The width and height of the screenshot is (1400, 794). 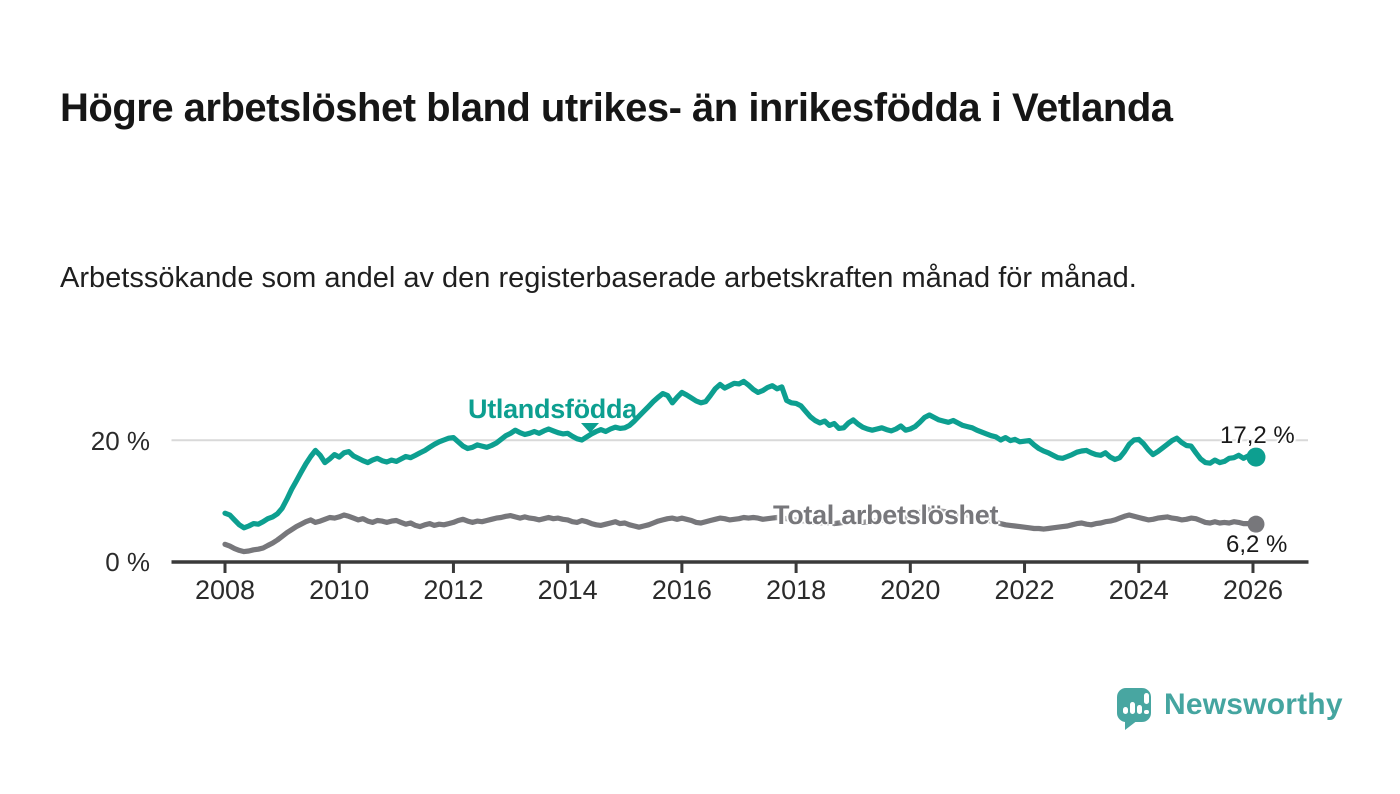 What do you see at coordinates (1257, 544) in the screenshot?
I see `end-value-label-total: 6,2 %` at bounding box center [1257, 544].